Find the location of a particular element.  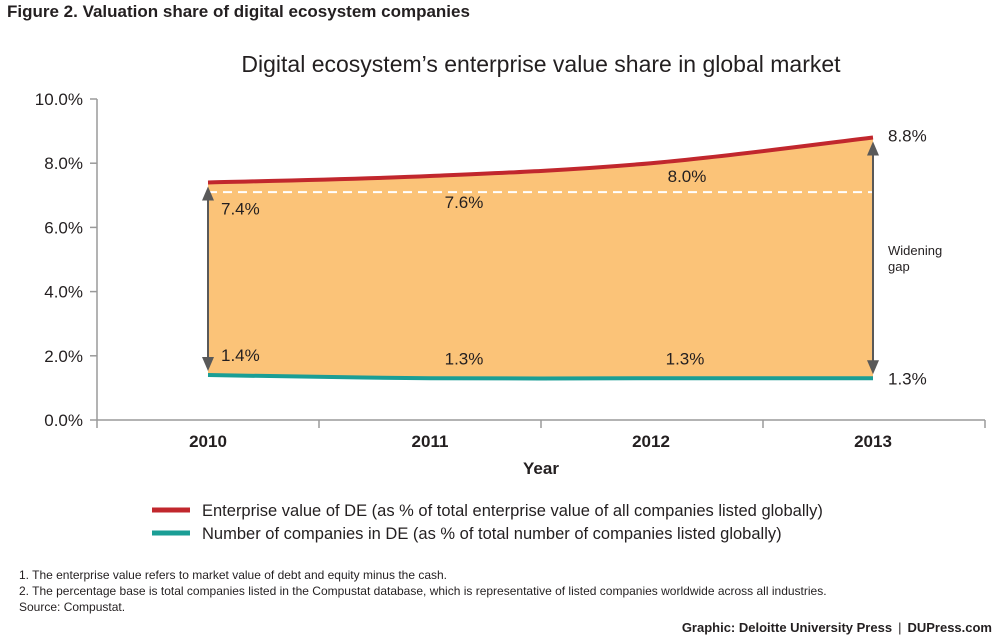

y-tick-label: 10.0% is located at coordinates (59, 99).